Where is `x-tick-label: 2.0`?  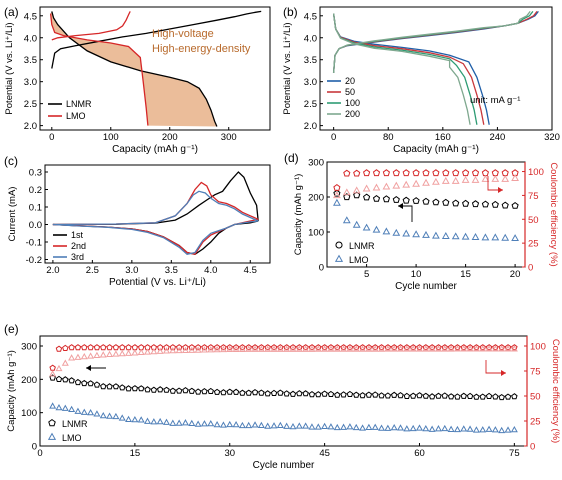 x-tick-label: 2.0 is located at coordinates (52, 270).